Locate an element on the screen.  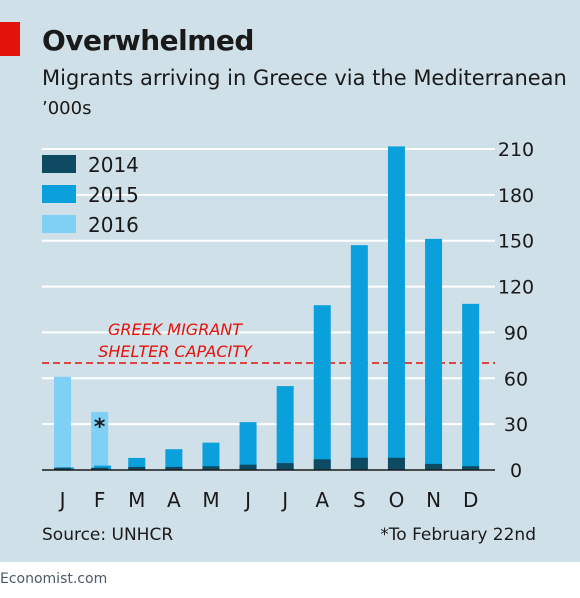
x-tick-label: F is located at coordinates (100, 500).